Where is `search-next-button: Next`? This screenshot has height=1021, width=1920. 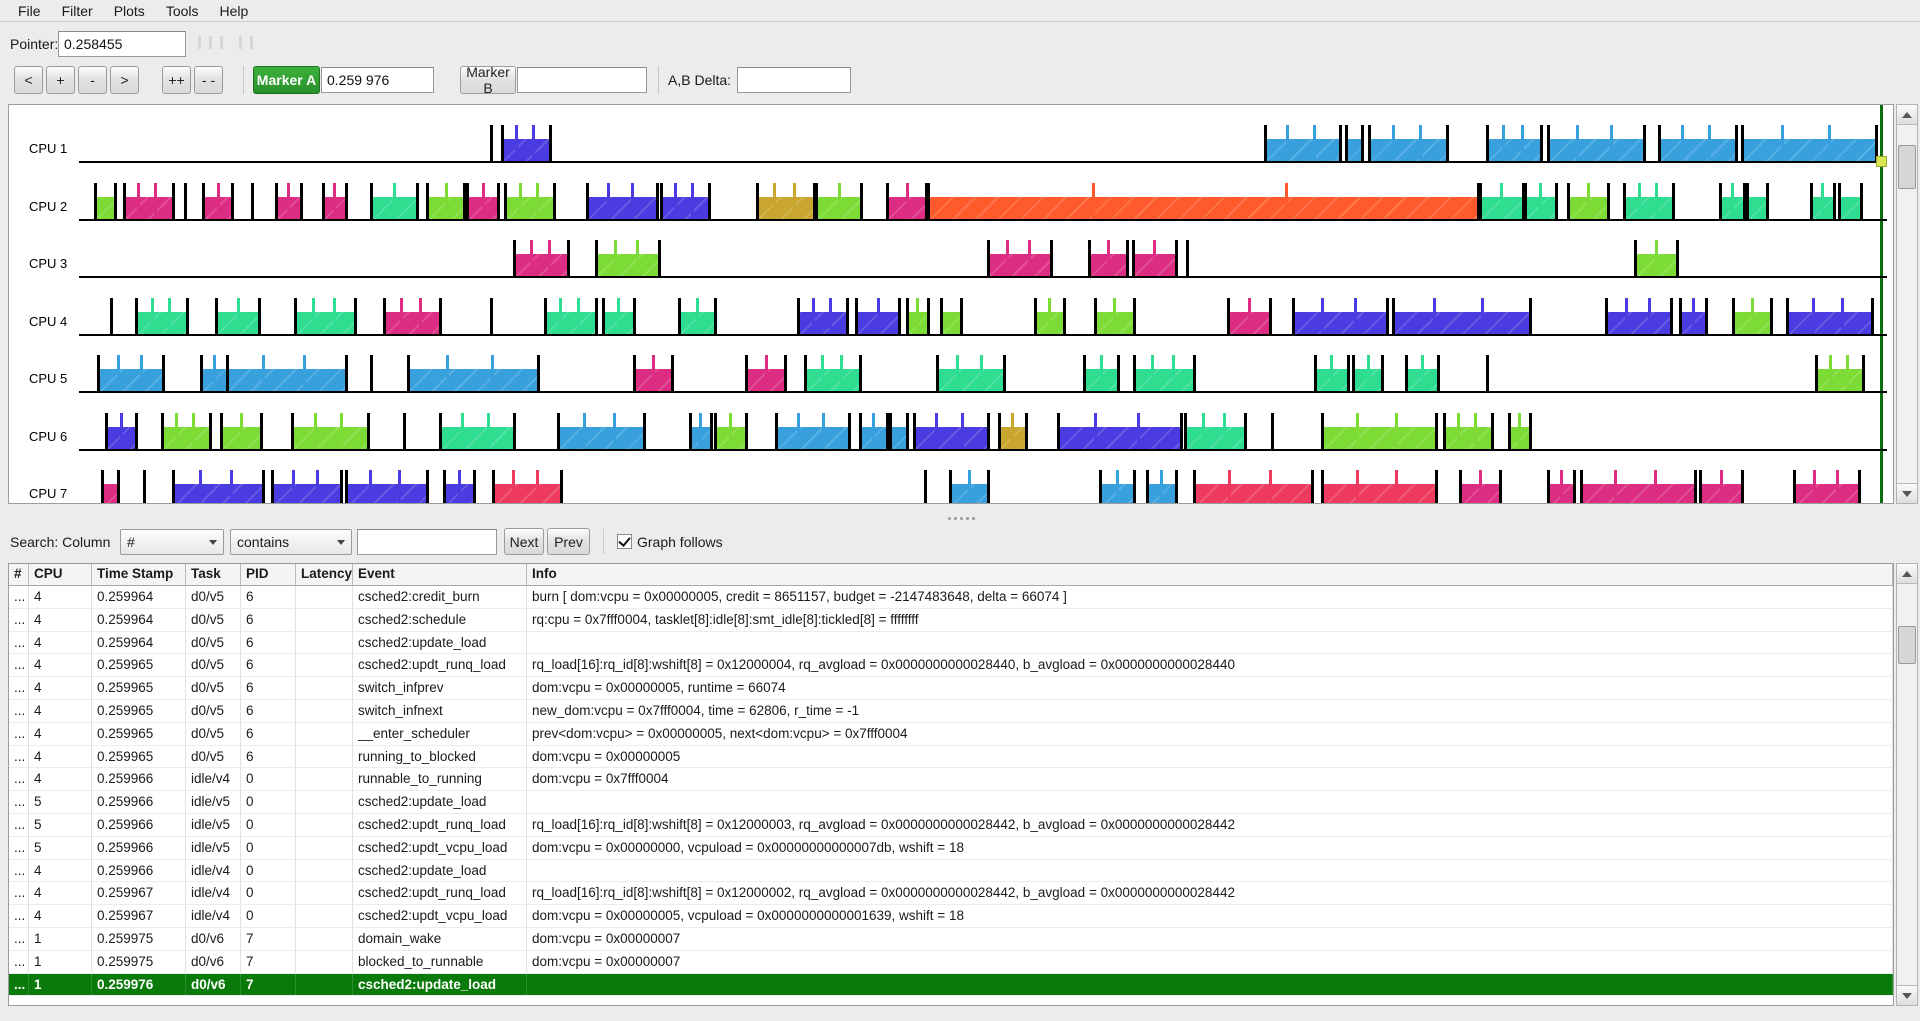 search-next-button: Next is located at coordinates (524, 541).